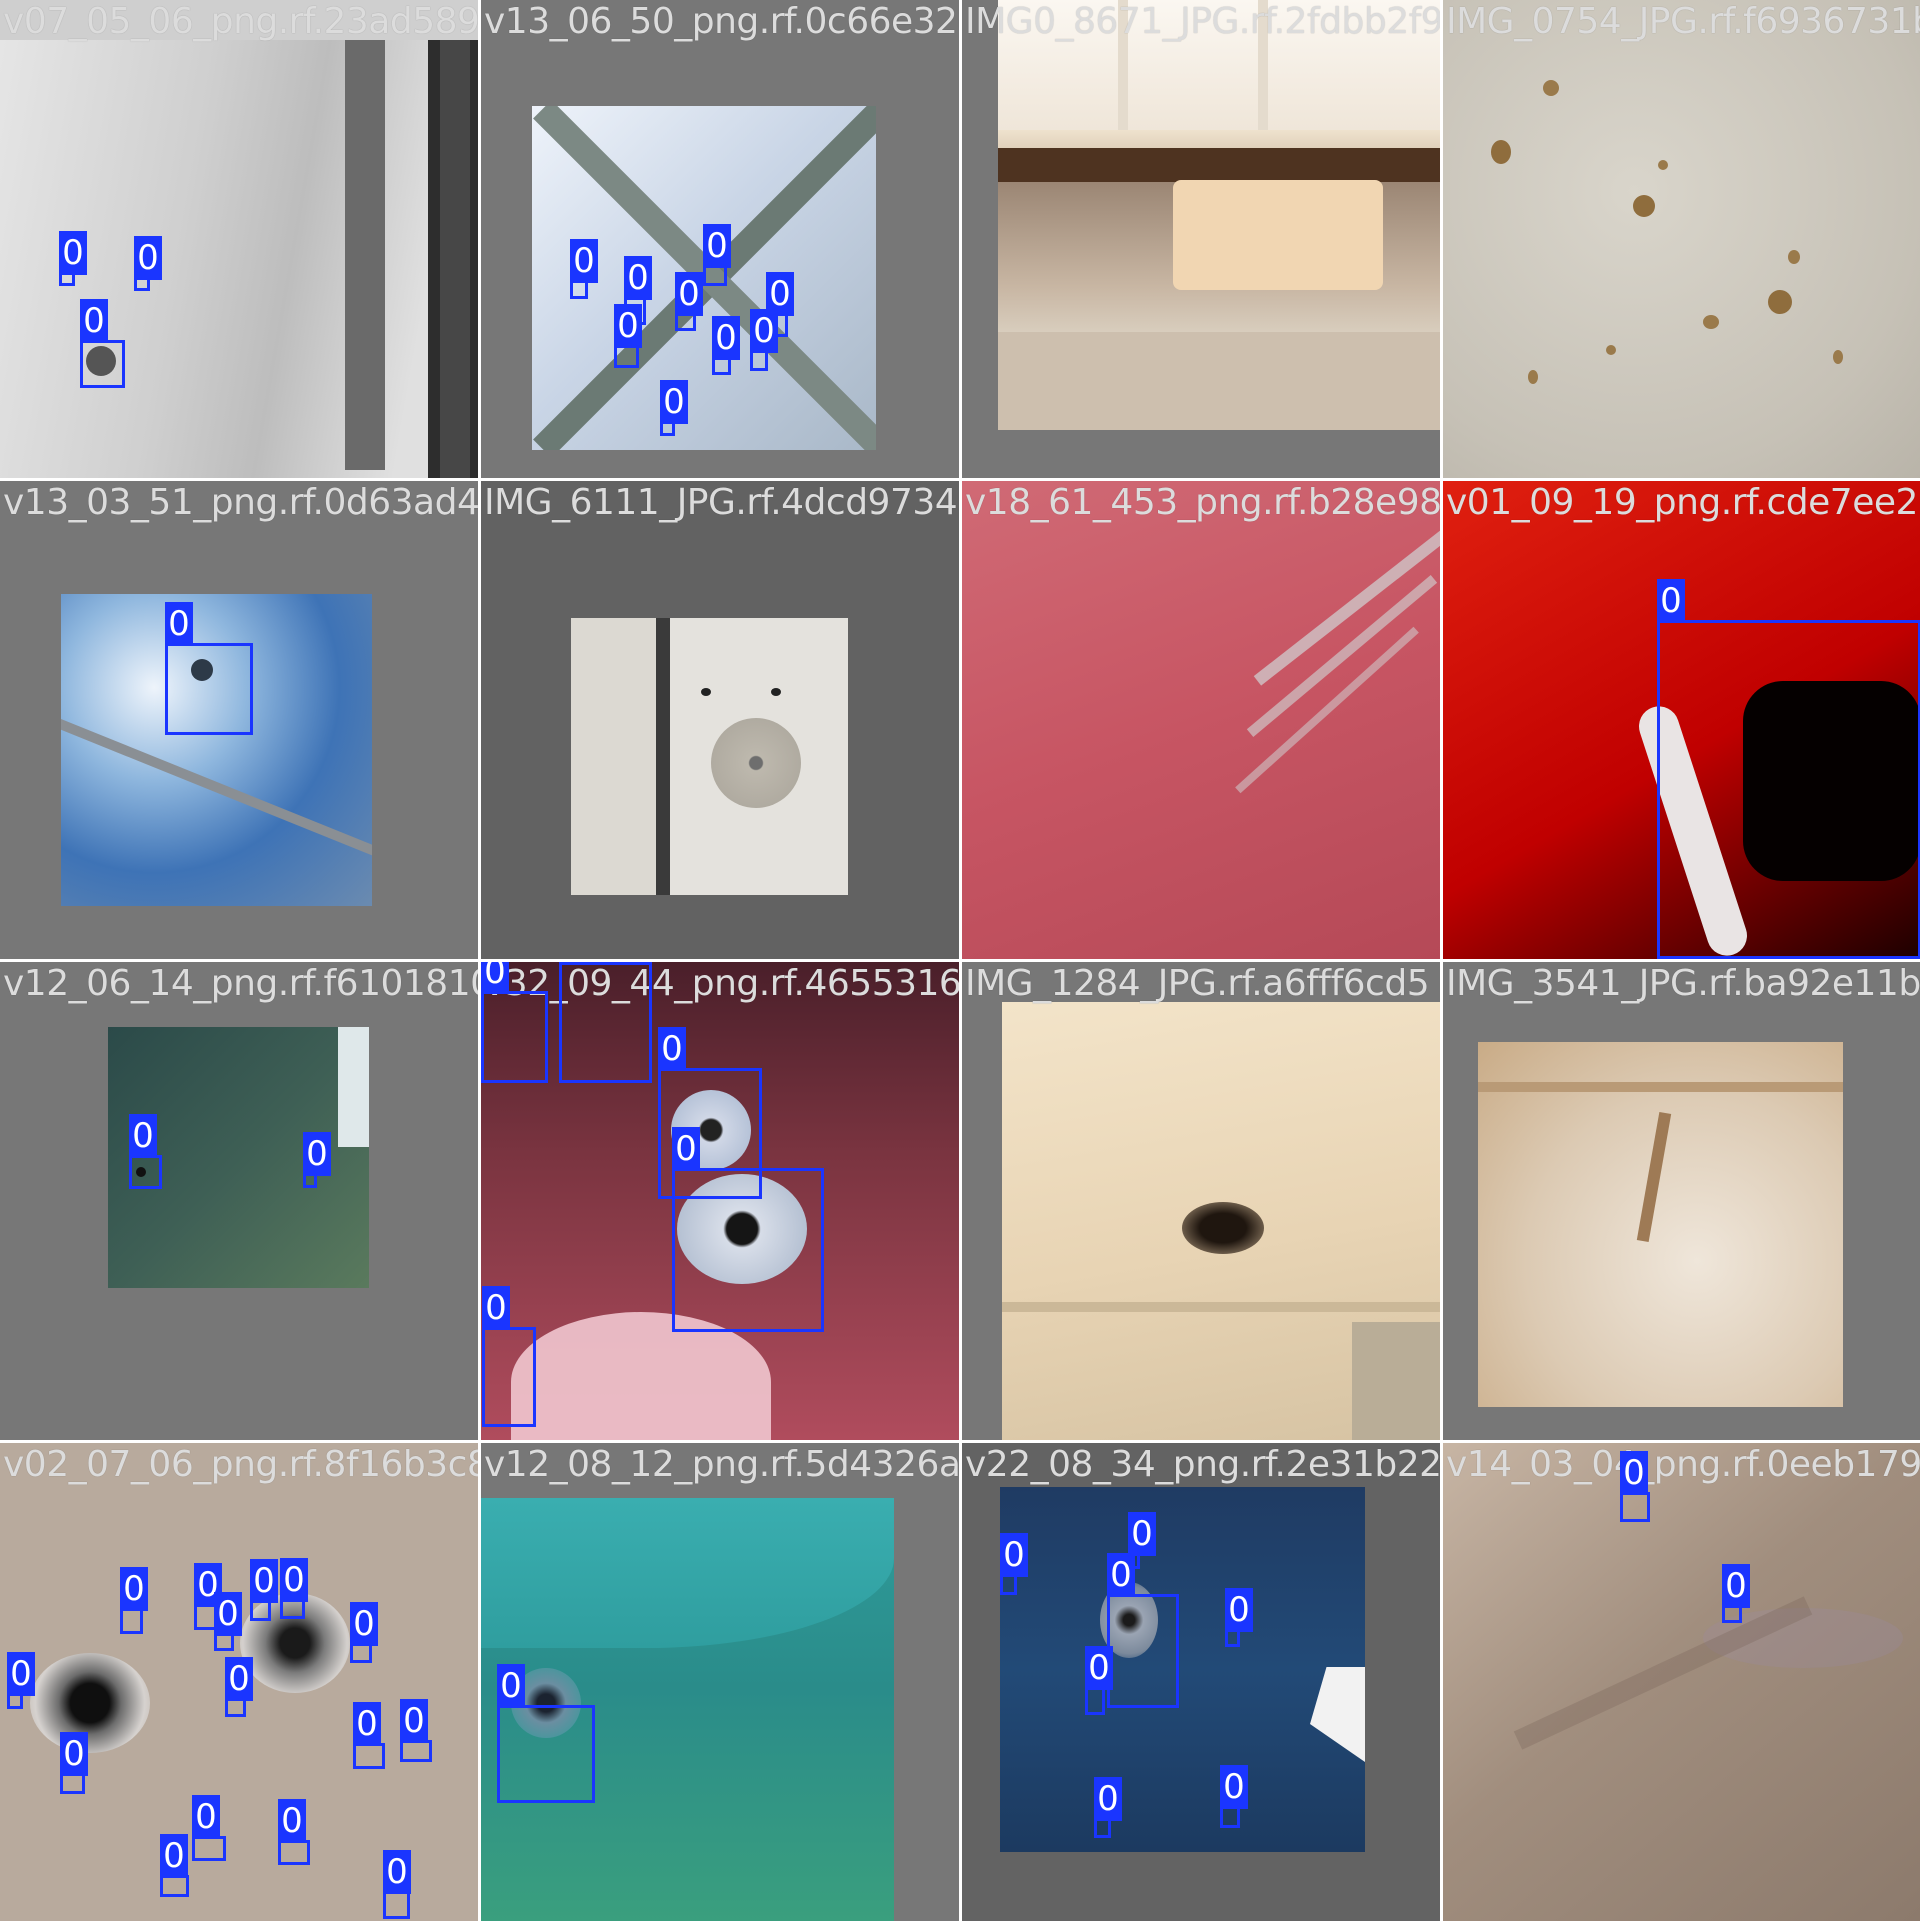  What do you see at coordinates (240, 983) in the screenshot?
I see `tile-filename: v12_06_14_png.rf.f6101810` at bounding box center [240, 983].